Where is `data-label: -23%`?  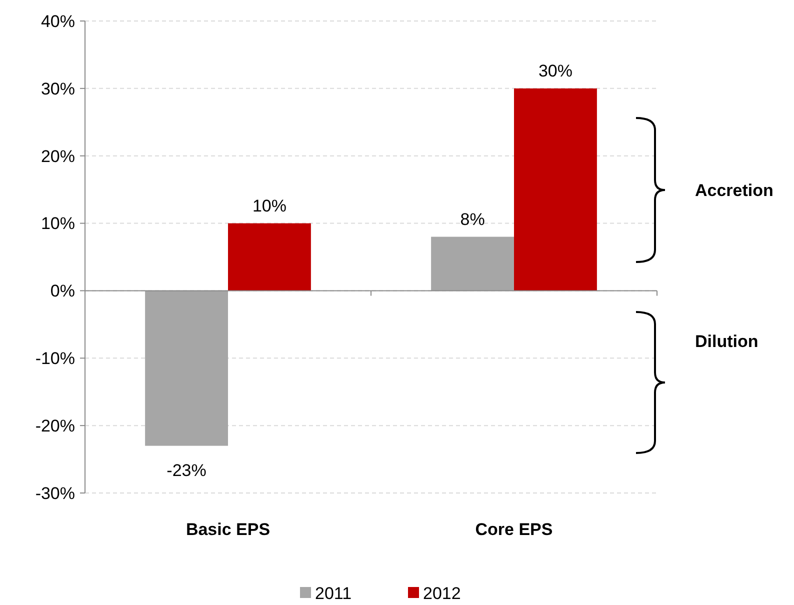 data-label: -23% is located at coordinates (186, 470).